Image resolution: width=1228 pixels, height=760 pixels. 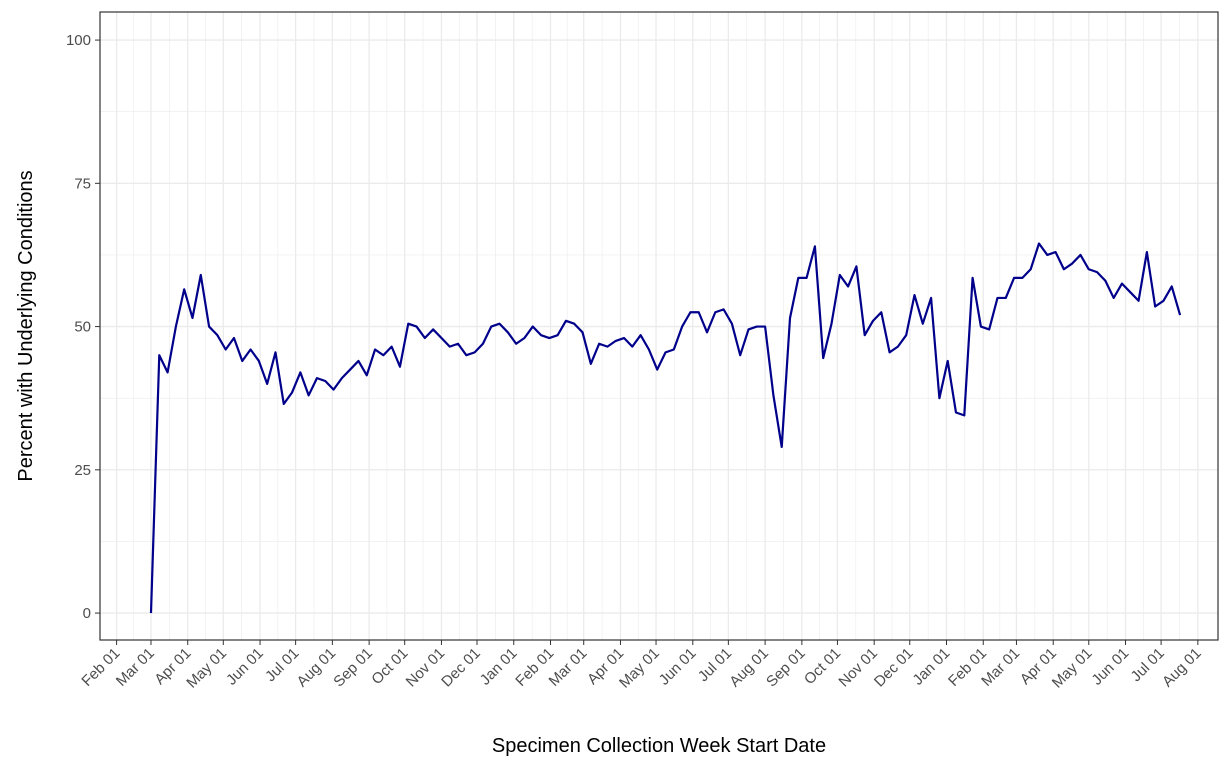 I want to click on y-tick-label: 0, so click(x=87, y=613).